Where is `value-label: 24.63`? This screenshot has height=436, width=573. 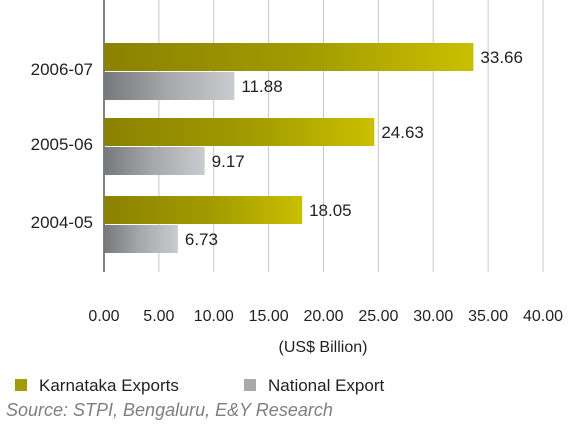
value-label: 24.63 is located at coordinates (402, 132).